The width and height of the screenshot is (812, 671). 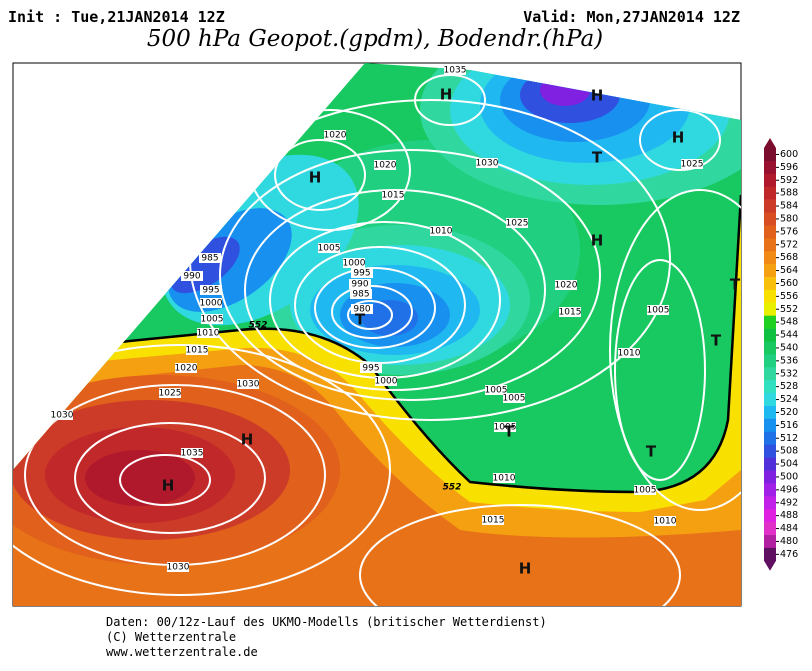 What do you see at coordinates (789, 167) in the screenshot?
I see `colorbar-label: 596` at bounding box center [789, 167].